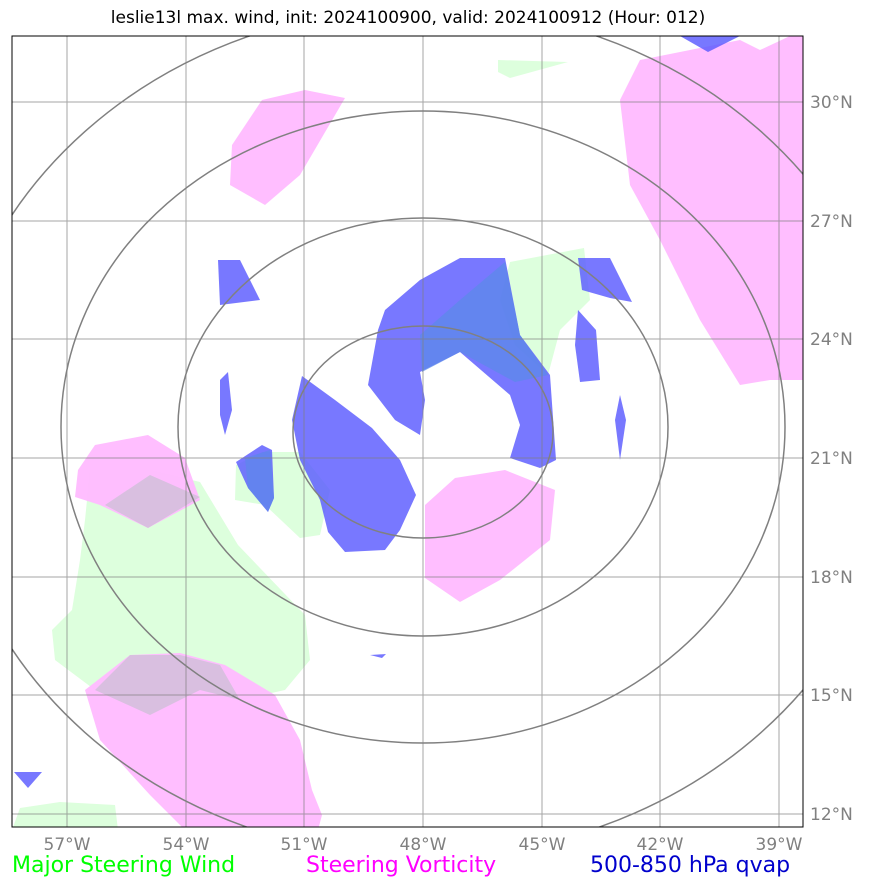  What do you see at coordinates (831, 340) in the screenshot?
I see `lat-tick-label: 24°N` at bounding box center [831, 340].